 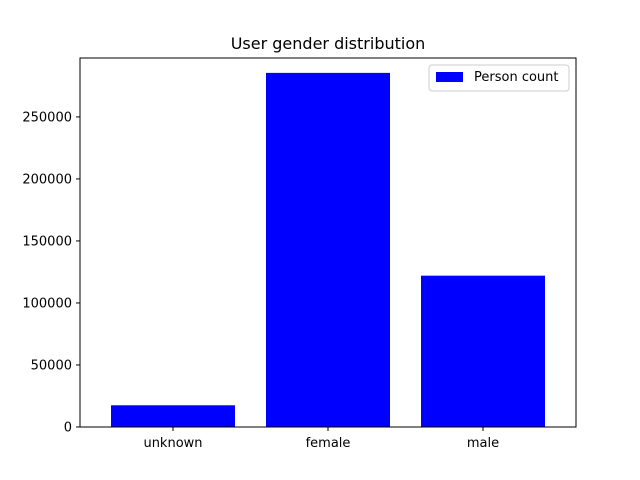 I want to click on legend-label: Person count, so click(x=516, y=77).